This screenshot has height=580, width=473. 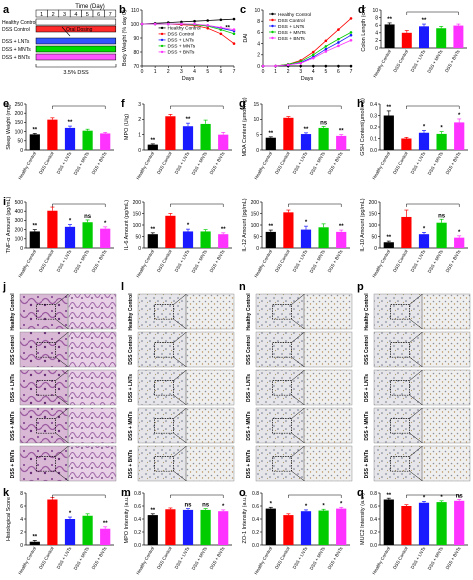 What do you see at coordinates (220, 72) in the screenshot?
I see `x-tick-label: 6` at bounding box center [220, 72].